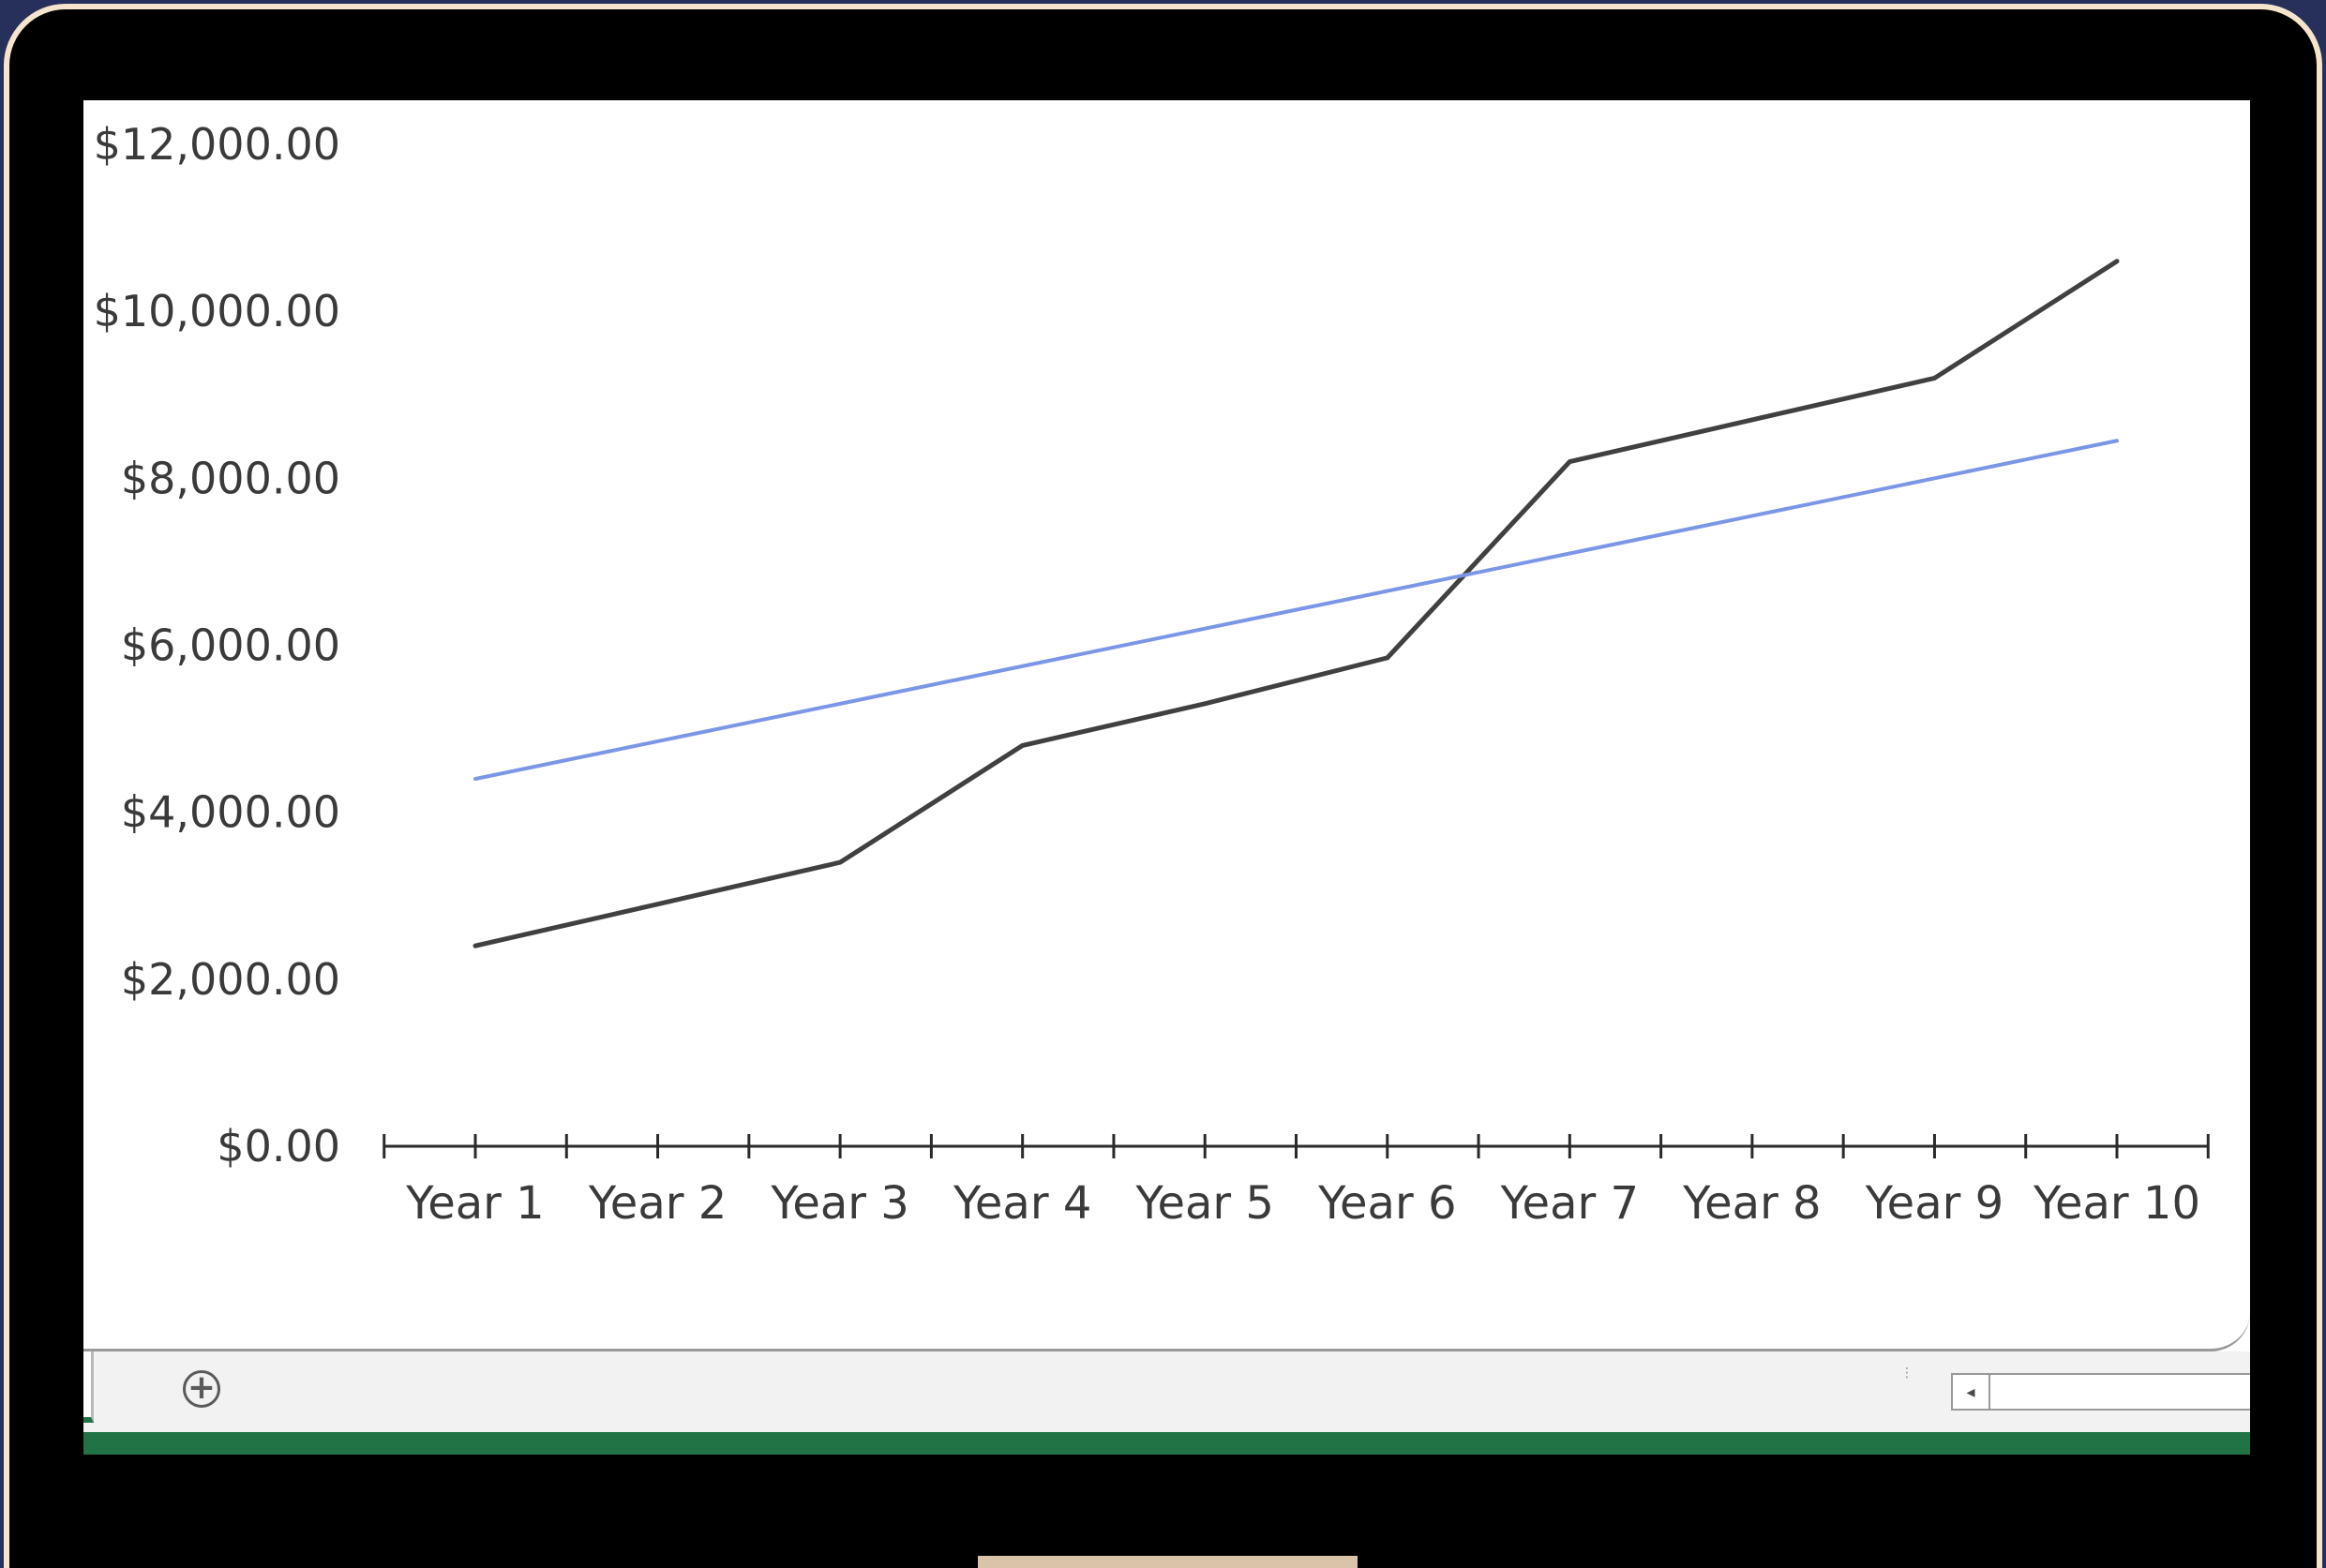  Describe the element at coordinates (2100, 1392) in the screenshot. I see `horizontal-scrollbar: ◂` at that location.